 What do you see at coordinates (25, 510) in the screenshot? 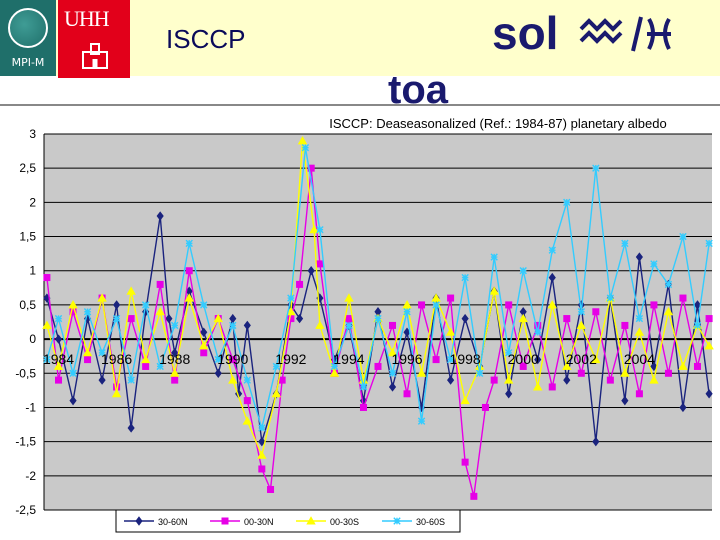
I see `y-tick-label: -2,5` at bounding box center [25, 510].